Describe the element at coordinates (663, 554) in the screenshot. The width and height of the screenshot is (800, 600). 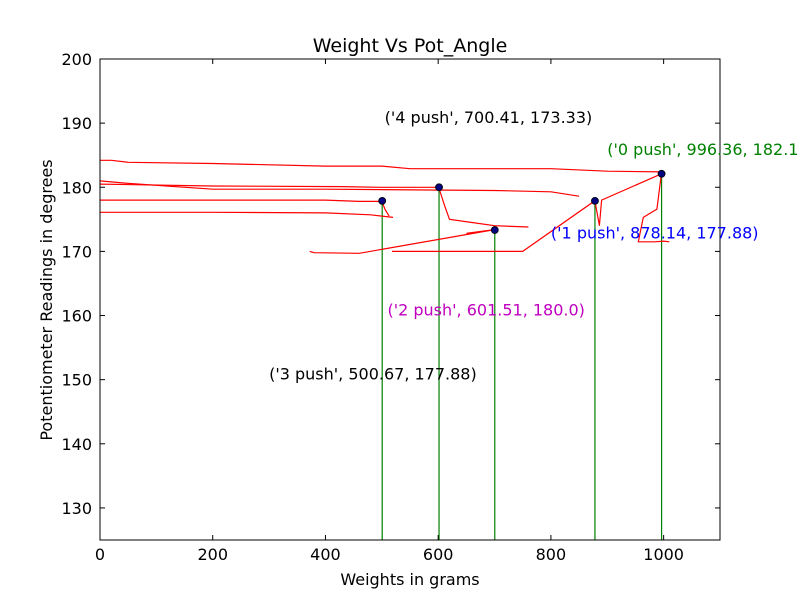
I see `x-tick-label-5: 1000` at that location.